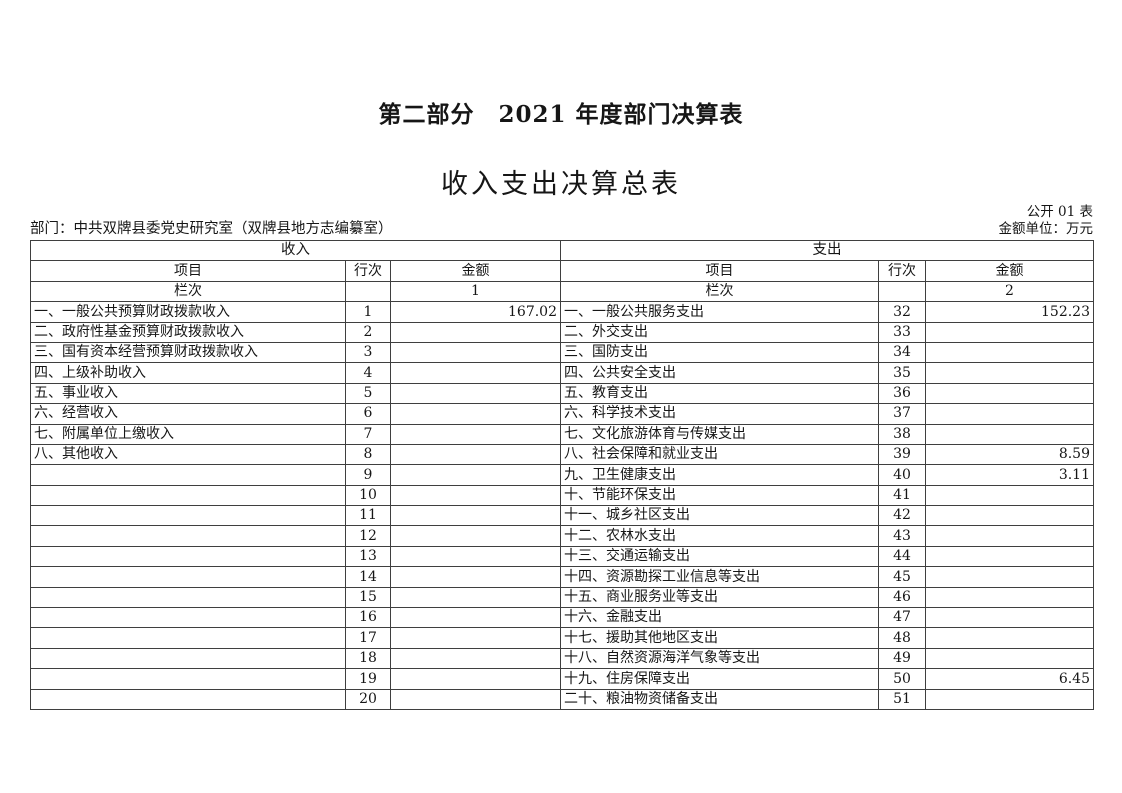 The width and height of the screenshot is (1122, 793). What do you see at coordinates (902, 699) in the screenshot?
I see `expenditure-line-cell: 51` at bounding box center [902, 699].